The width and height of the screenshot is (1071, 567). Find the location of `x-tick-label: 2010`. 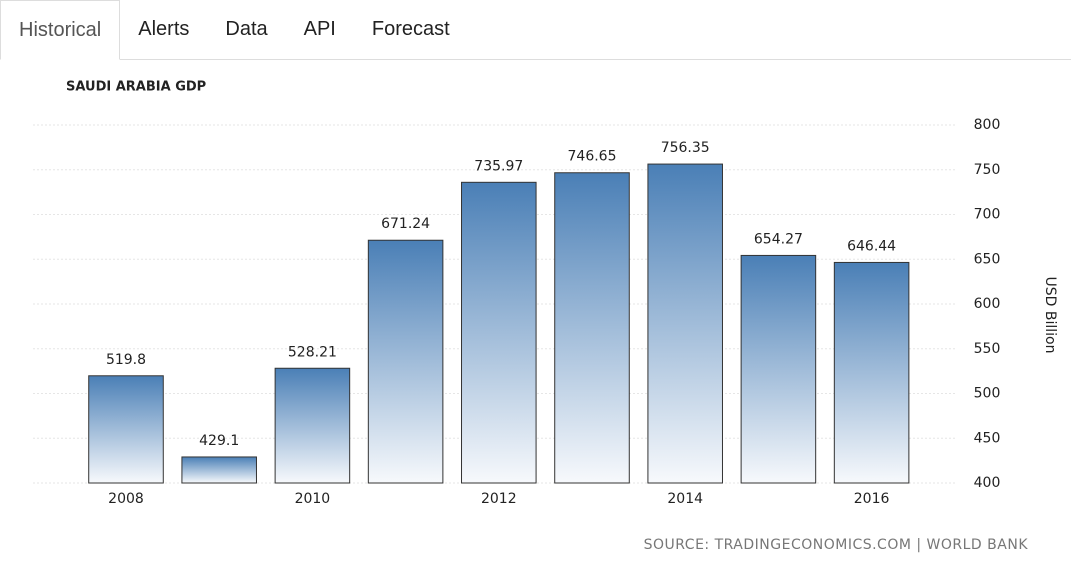

x-tick-label: 2010 is located at coordinates (313, 499).